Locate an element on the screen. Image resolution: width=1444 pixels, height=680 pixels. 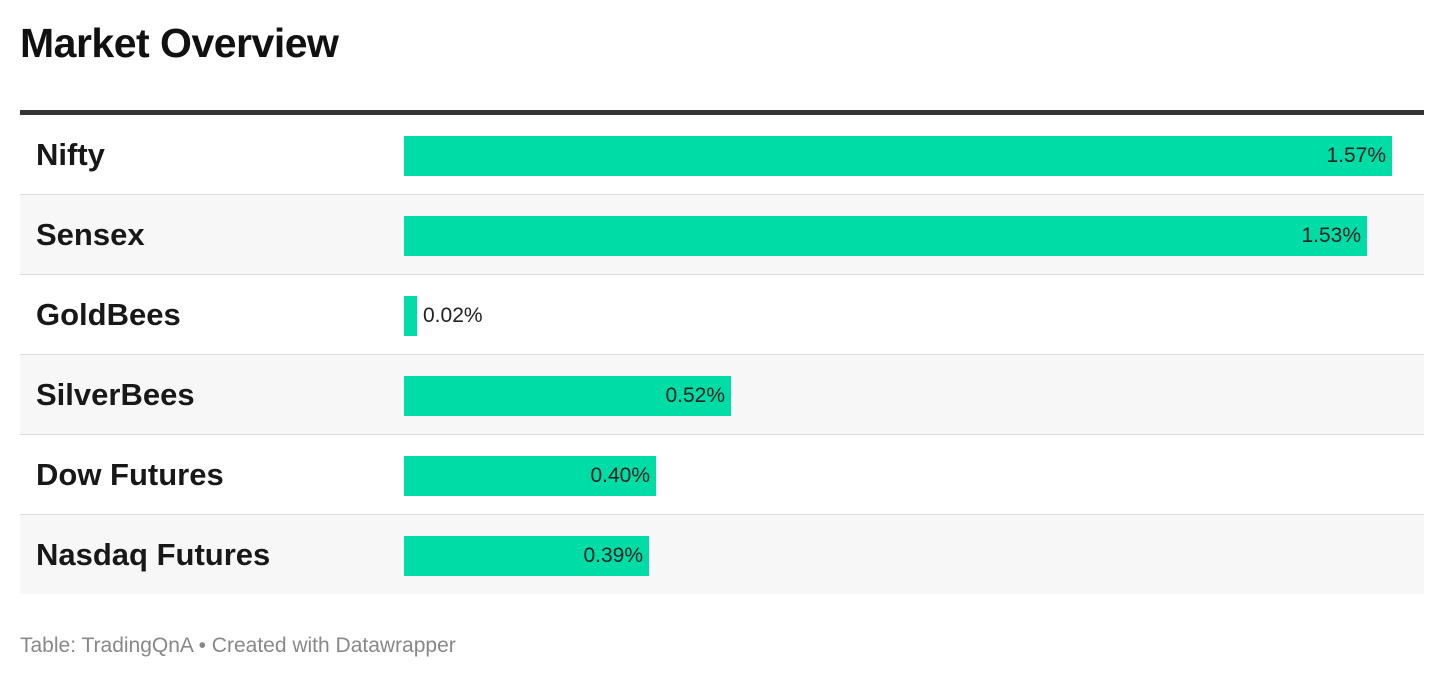
bar-track: 0.39% is located at coordinates (898, 556).